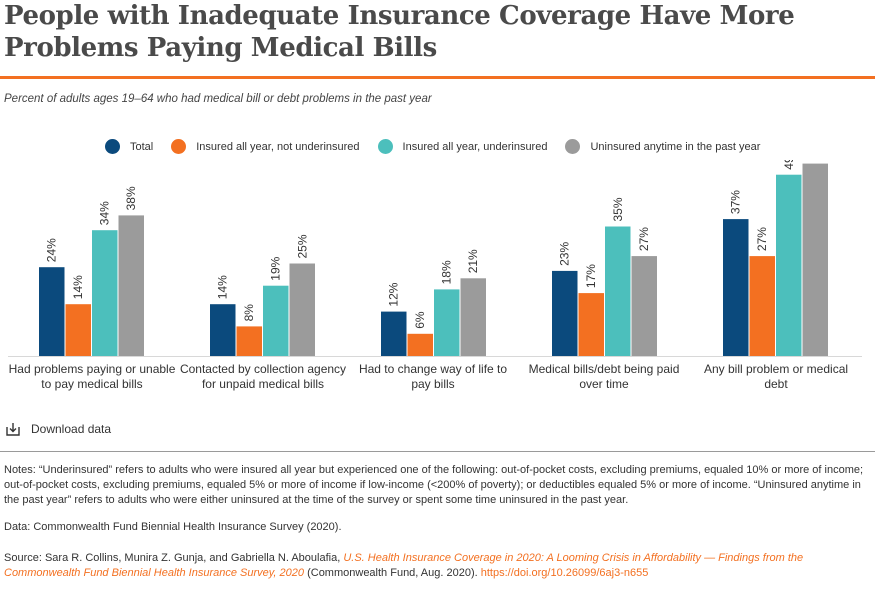  What do you see at coordinates (591, 276) in the screenshot?
I see `data-label-paid-over-time-insured-not-underinsured: 17%` at bounding box center [591, 276].